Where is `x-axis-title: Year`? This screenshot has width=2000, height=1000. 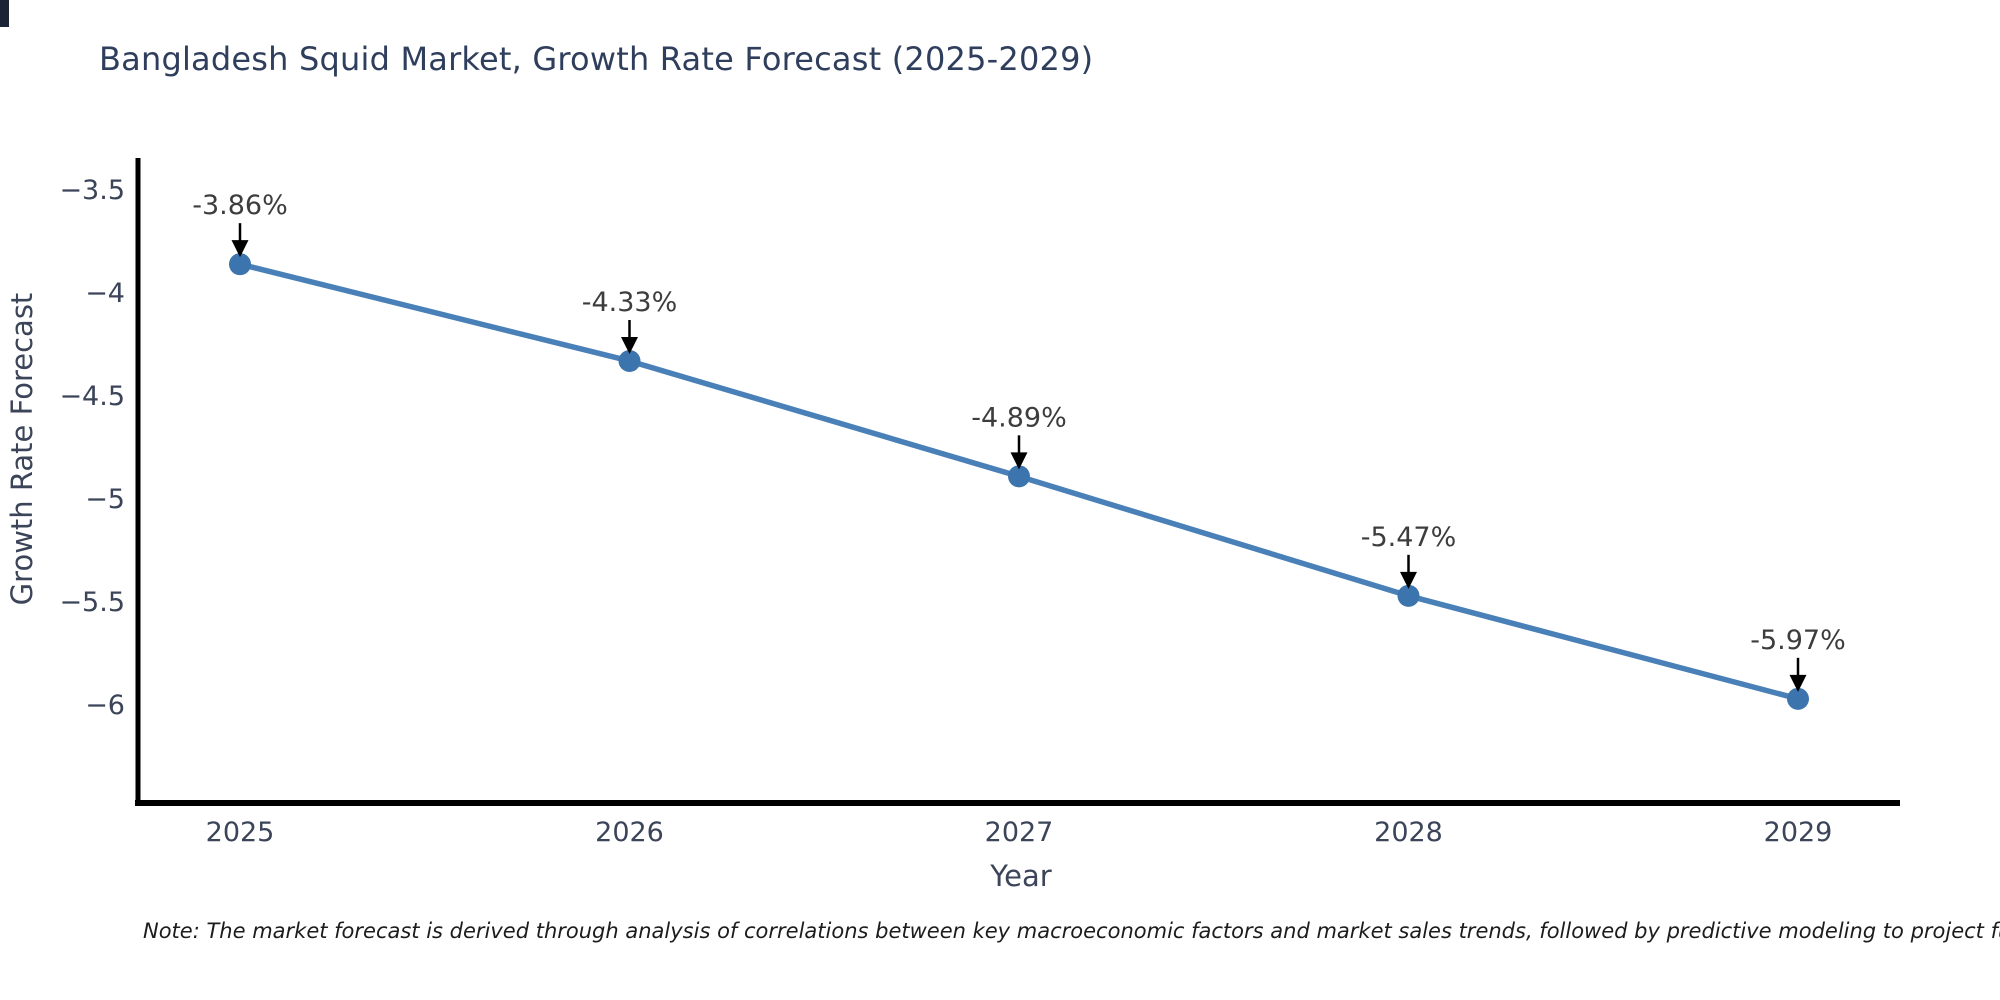
x-axis-title: Year is located at coordinates (1020, 876).